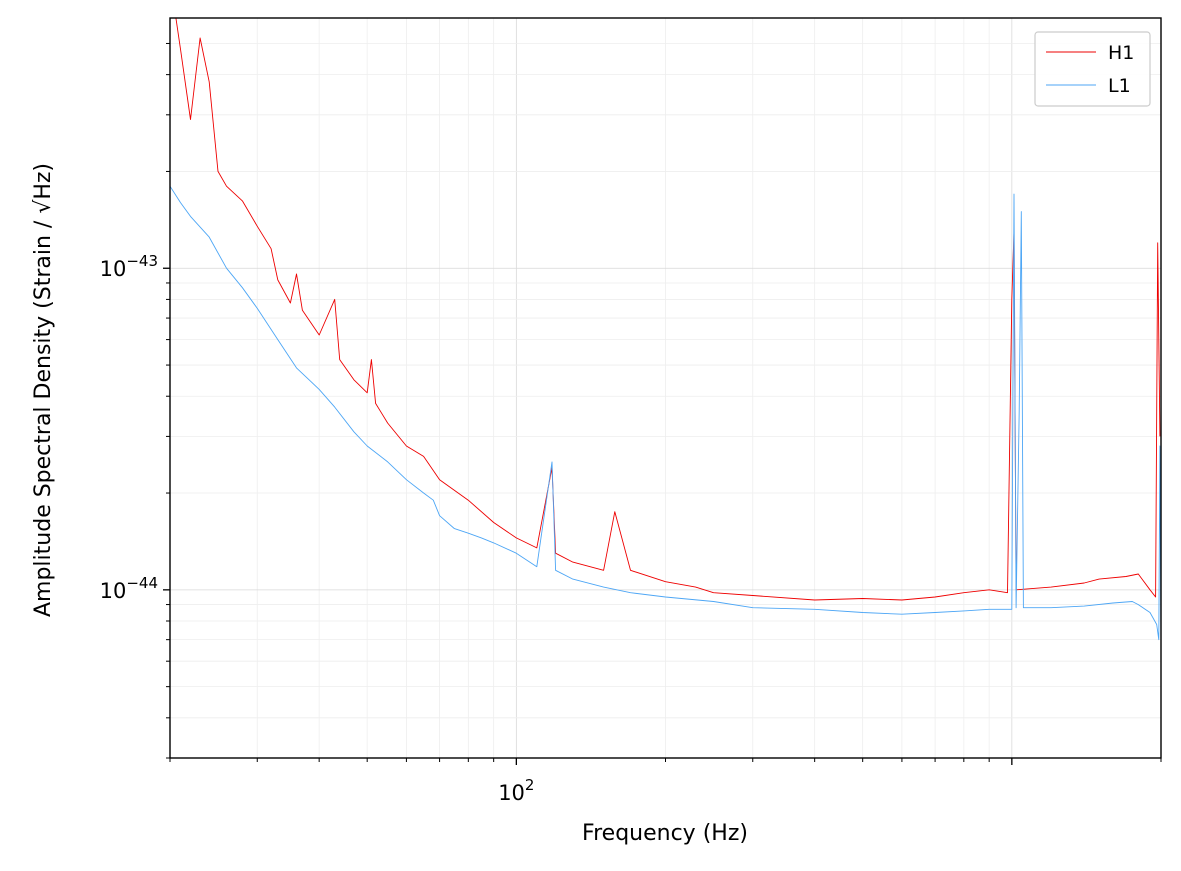 This screenshot has height=871, width=1181. What do you see at coordinates (1121, 53) in the screenshot?
I see `legend-label-h1: H1` at bounding box center [1121, 53].